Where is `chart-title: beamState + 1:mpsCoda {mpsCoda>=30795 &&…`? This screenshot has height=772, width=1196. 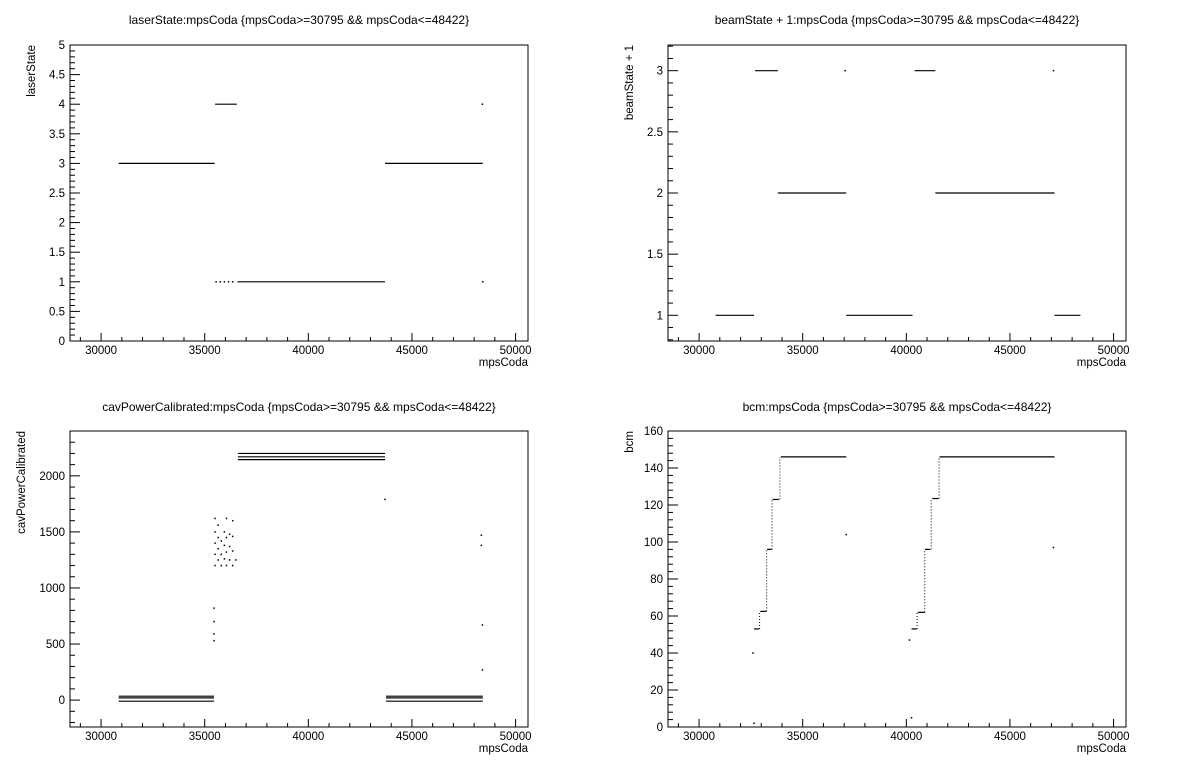 chart-title: beamState + 1:mpsCoda {mpsCoda>=30795 &&… is located at coordinates (897, 20).